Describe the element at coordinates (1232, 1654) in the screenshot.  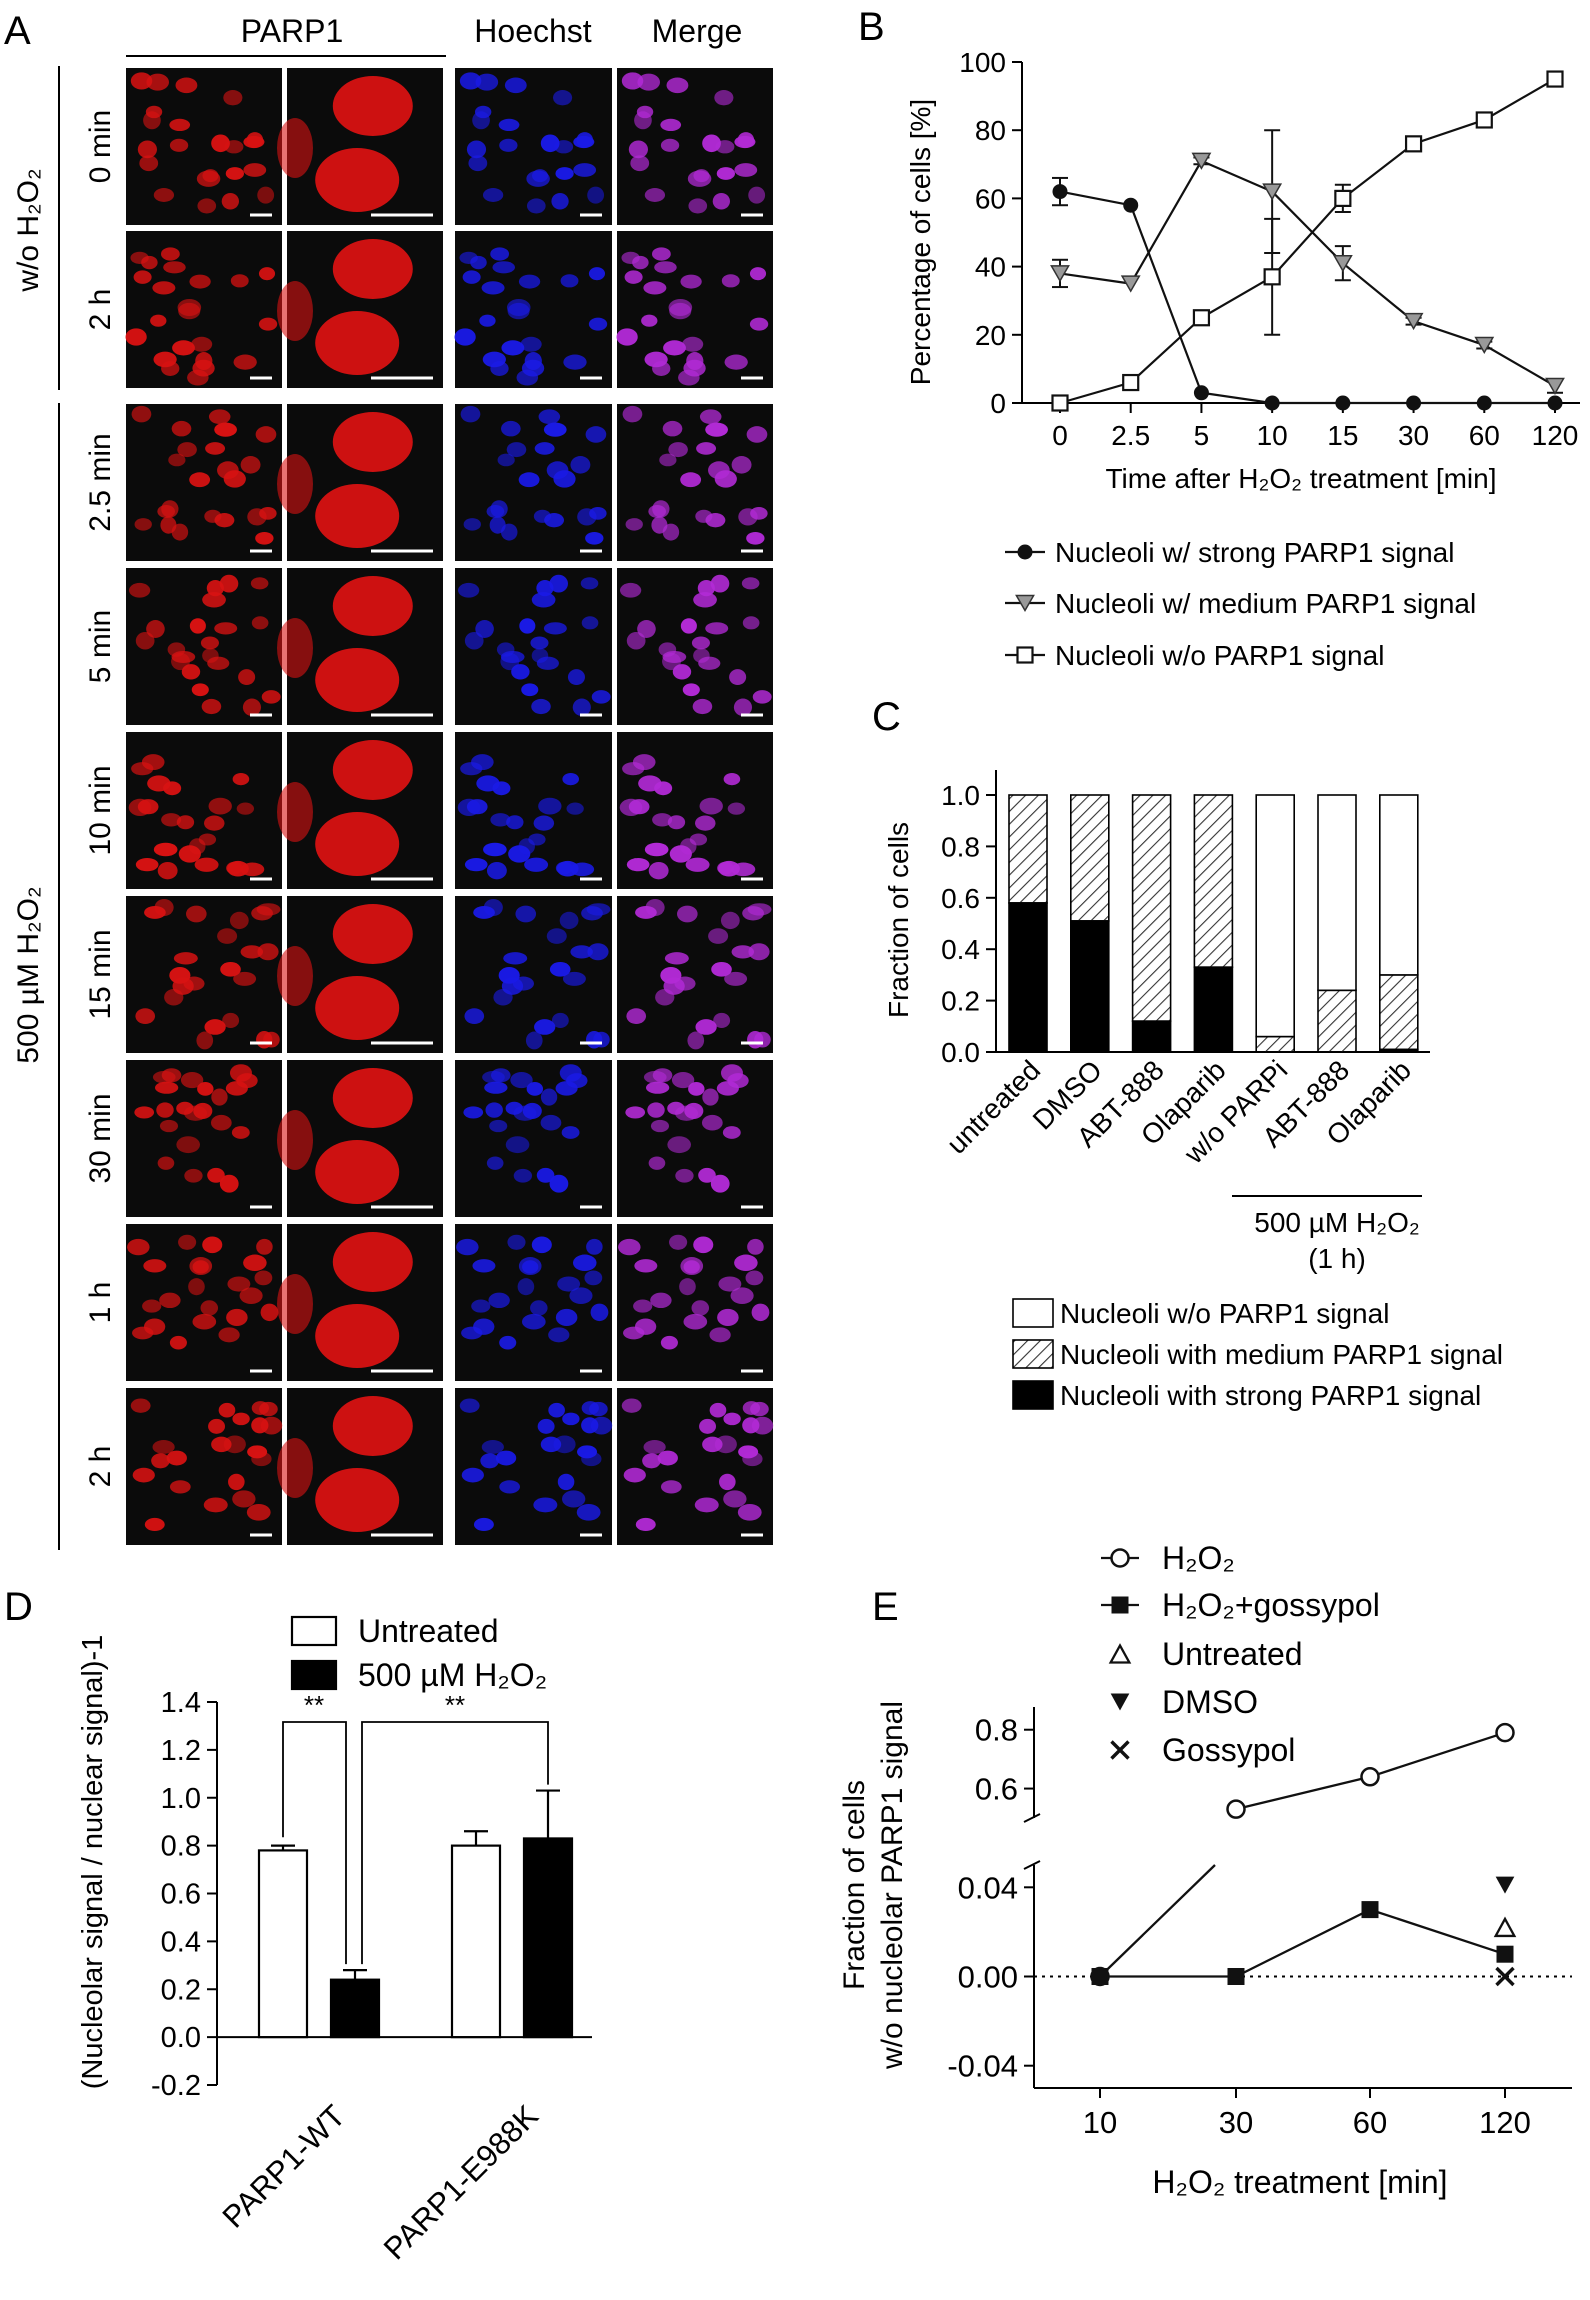
I see `legend-label: Untreated` at that location.